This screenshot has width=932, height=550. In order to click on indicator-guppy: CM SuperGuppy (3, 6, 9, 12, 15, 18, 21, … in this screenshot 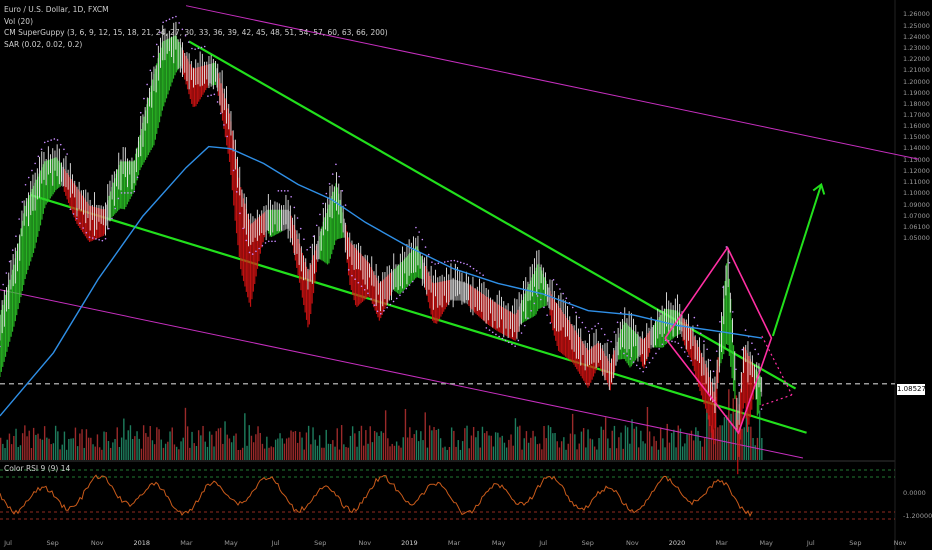, I will do `click(196, 32)`.